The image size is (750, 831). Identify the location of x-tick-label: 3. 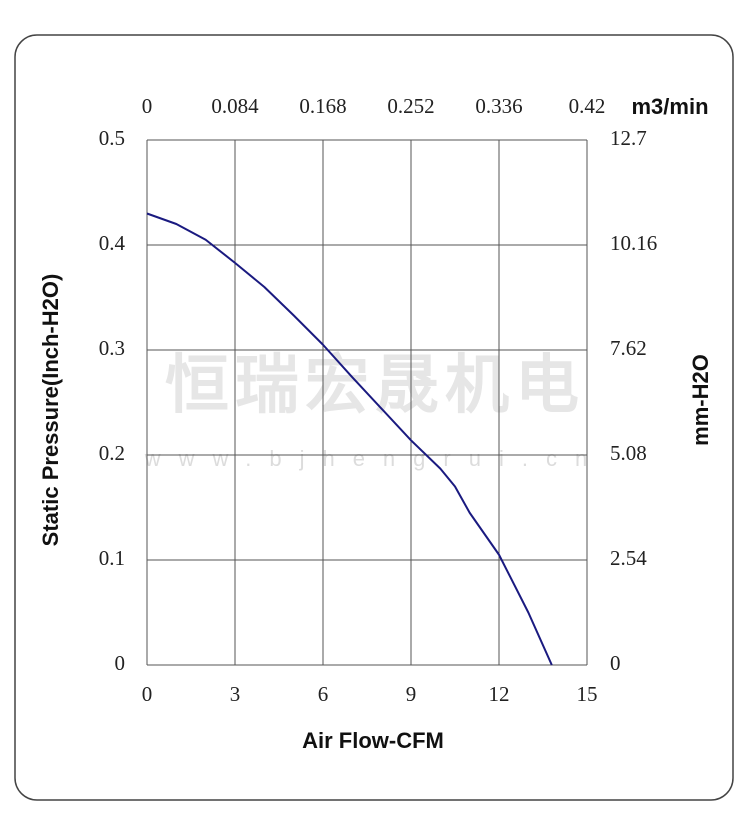
(235, 694).